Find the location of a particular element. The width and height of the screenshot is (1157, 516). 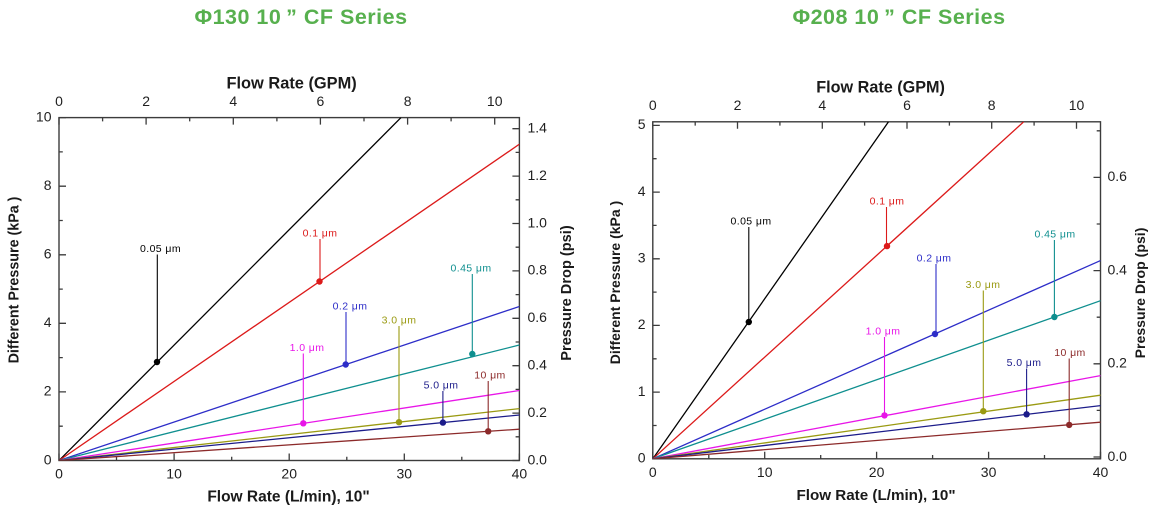

svg-text: 5 is located at coordinates (642, 124).